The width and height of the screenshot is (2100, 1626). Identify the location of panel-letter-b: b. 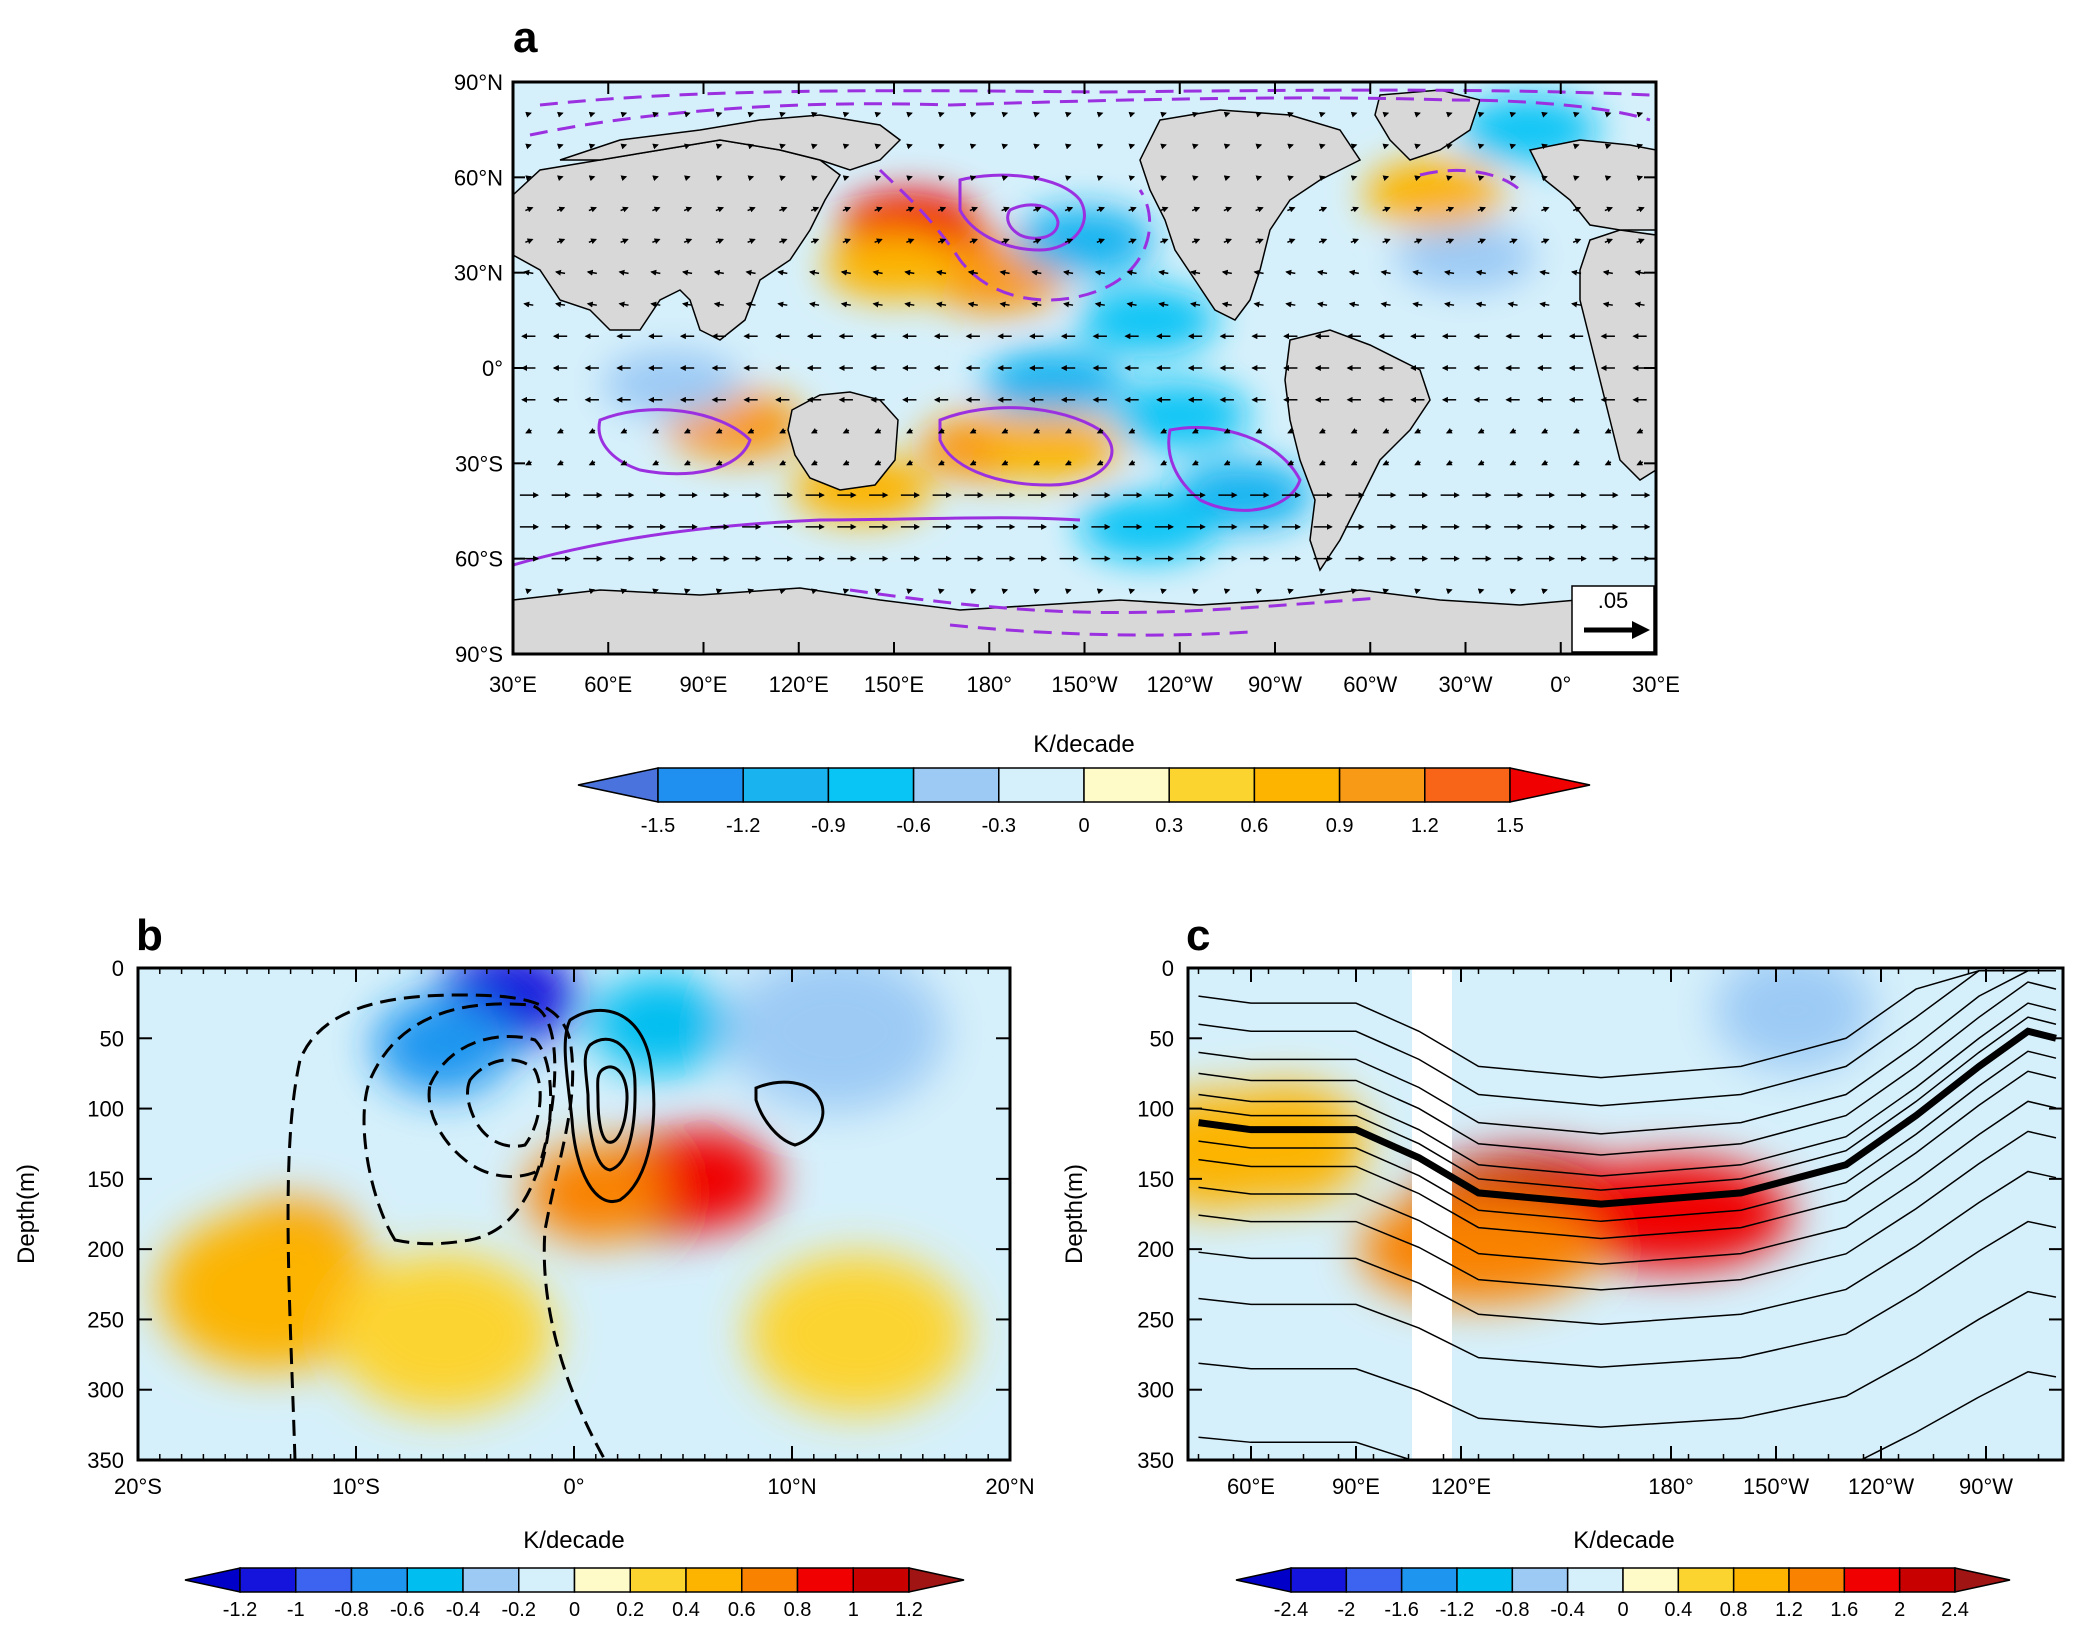
(149, 935).